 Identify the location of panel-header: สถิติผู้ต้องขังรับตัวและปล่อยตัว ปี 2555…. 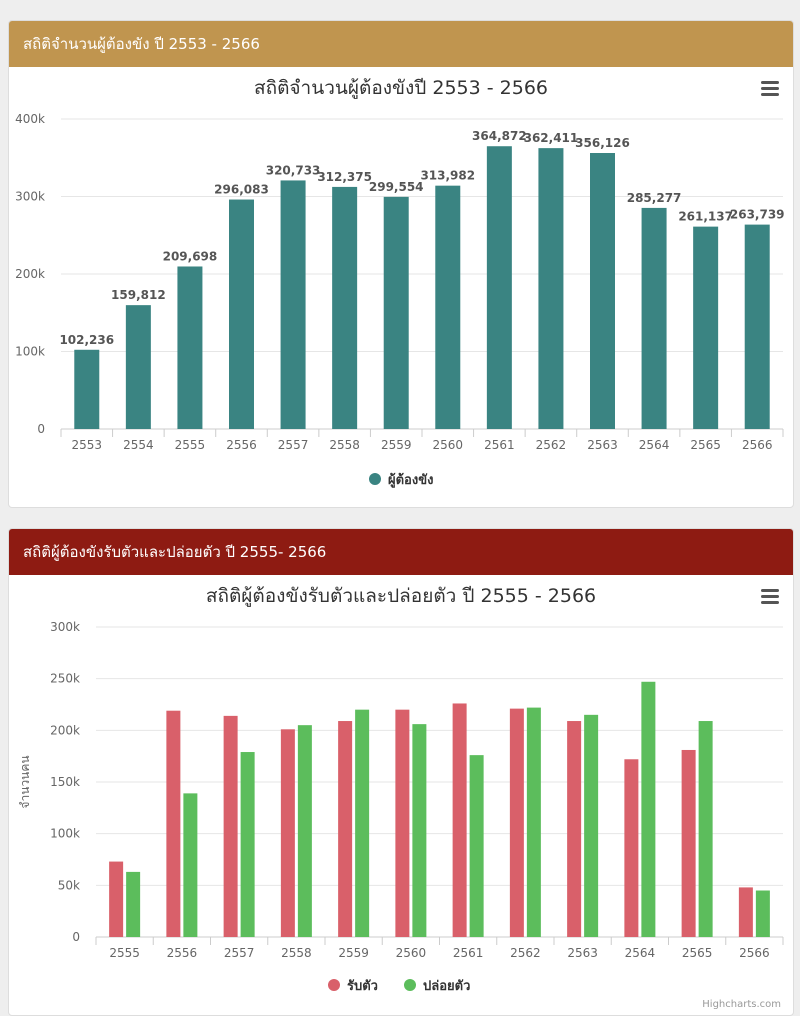
(401, 552).